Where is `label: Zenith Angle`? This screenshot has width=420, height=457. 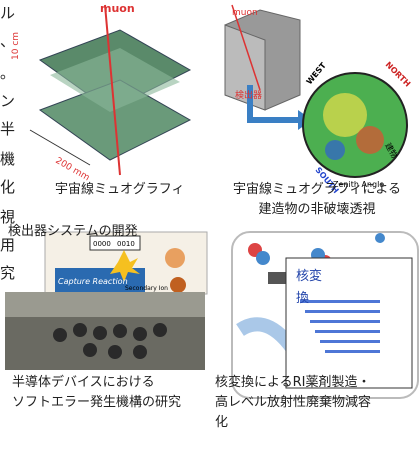
label: Zenith Angle is located at coordinates (358, 184).